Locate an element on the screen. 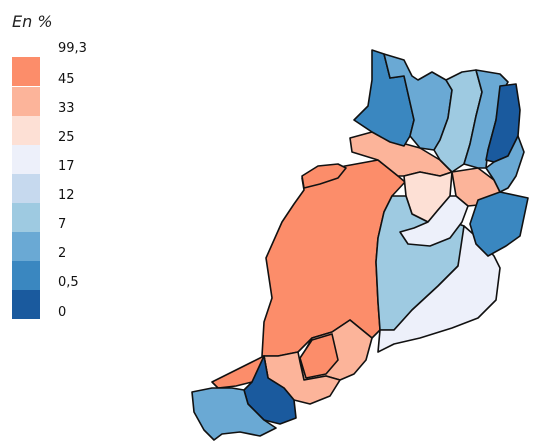 Image resolution: width=534 pixels, height=446 pixels. legend-label-10: 0 is located at coordinates (62, 312).